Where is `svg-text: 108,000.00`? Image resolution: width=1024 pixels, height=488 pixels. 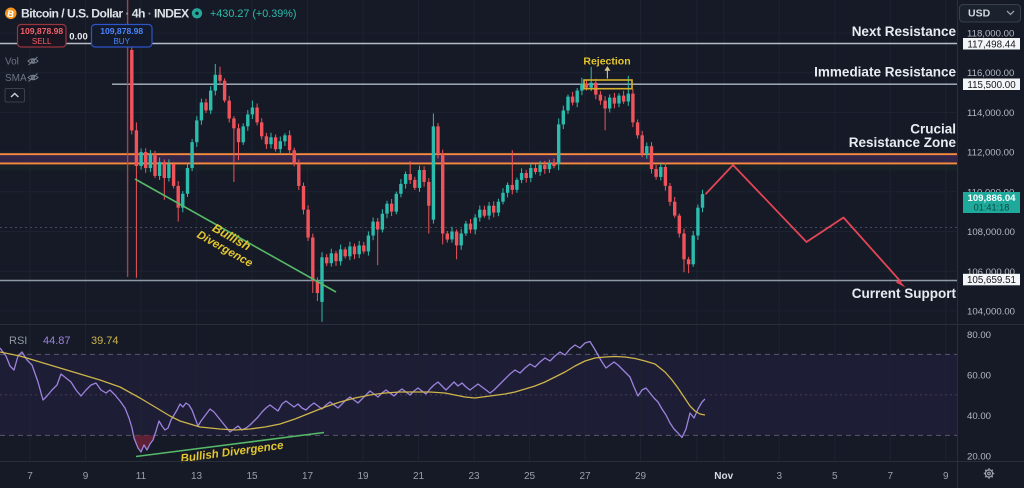
svg-text: 108,000.00 is located at coordinates (991, 232).